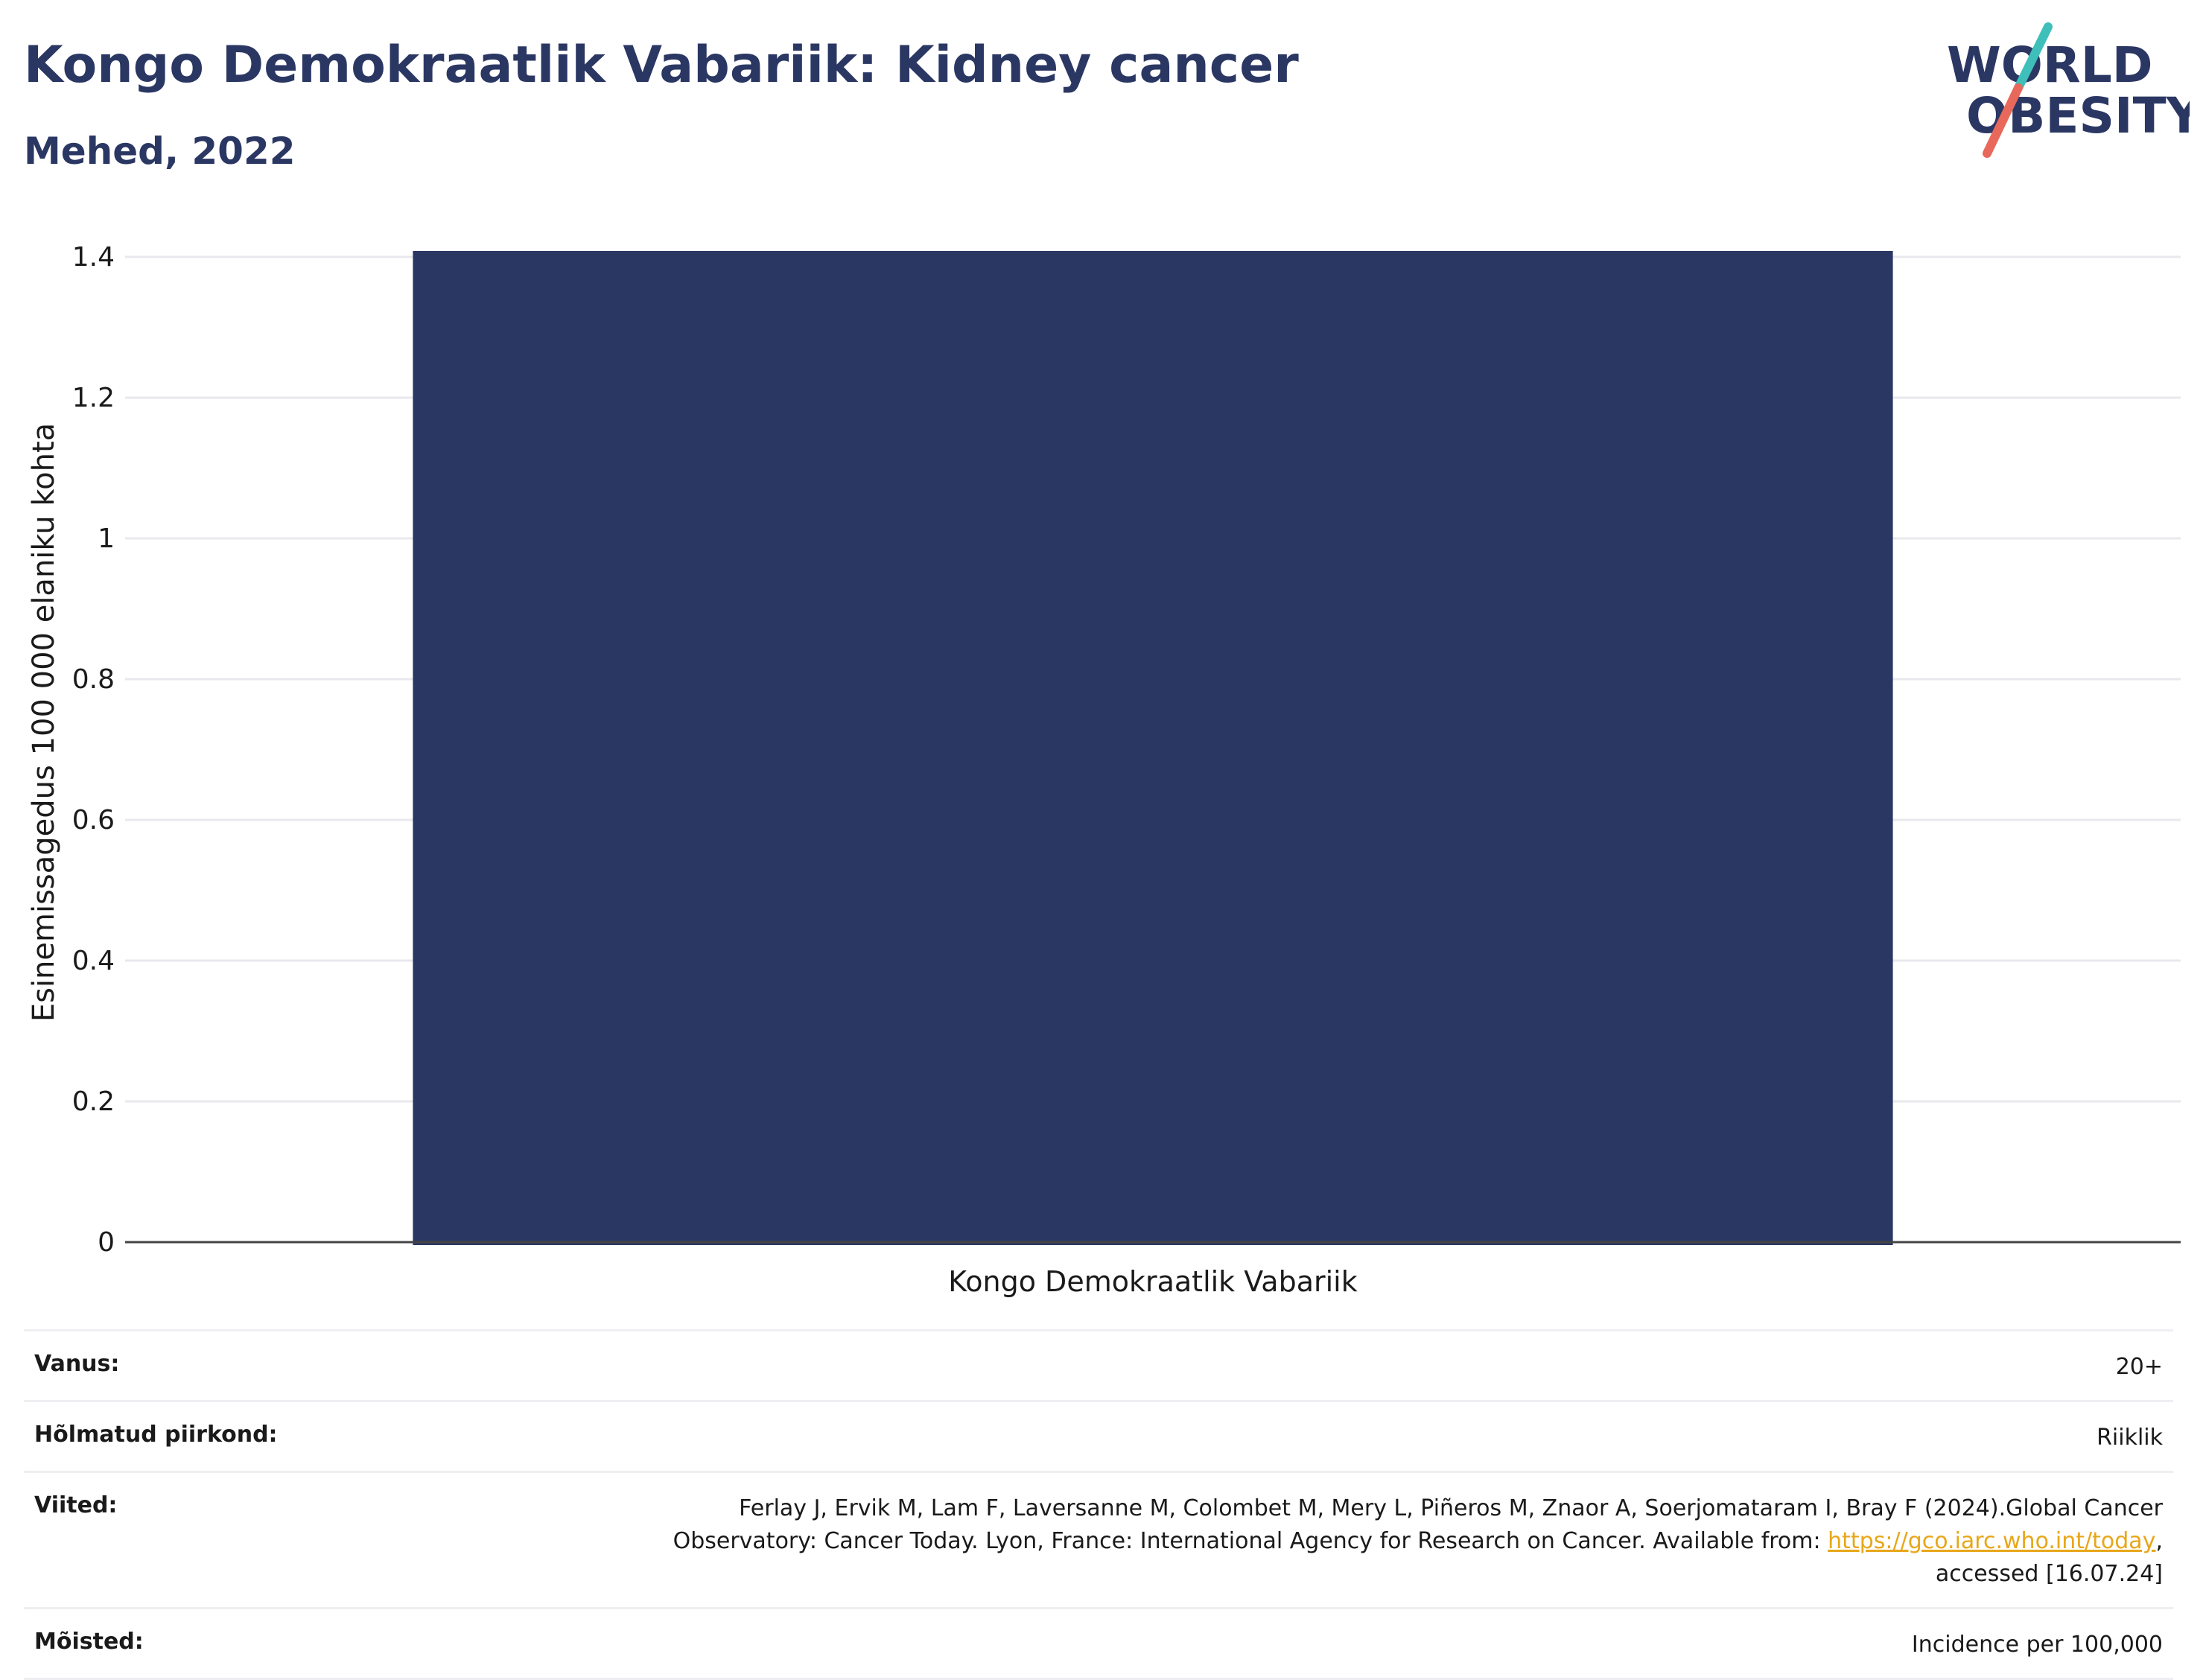 The image size is (2203, 1680). Describe the element at coordinates (156, 1435) in the screenshot. I see `region-label: Hõlmatud piirkond:` at that location.